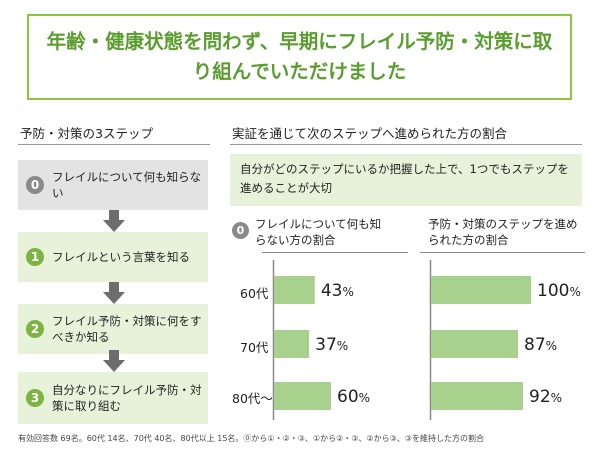 Image resolution: width=600 pixels, height=450 pixels. Describe the element at coordinates (318, 232) in the screenshot. I see `left-panel-title-text: フレイルについて何も知らない方の割合` at that location.